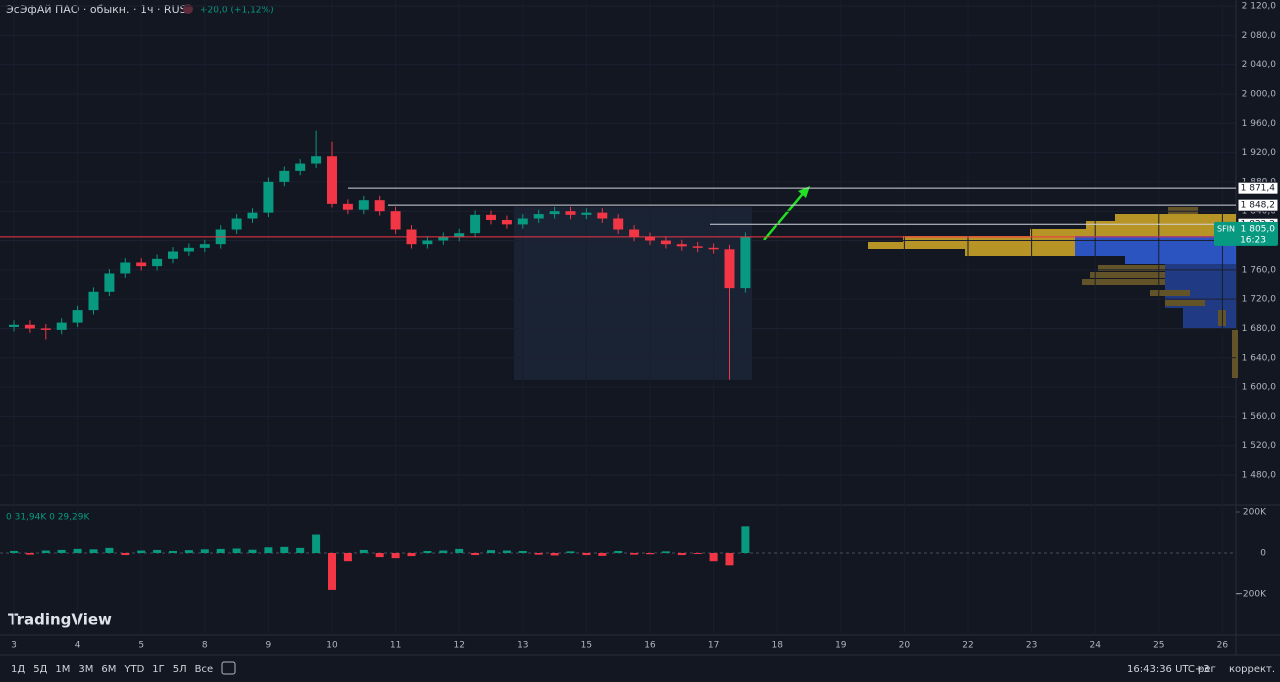 The height and width of the screenshot is (682, 1280). What do you see at coordinates (18, 669) in the screenshot?
I see `range-button: 1Д` at bounding box center [18, 669].